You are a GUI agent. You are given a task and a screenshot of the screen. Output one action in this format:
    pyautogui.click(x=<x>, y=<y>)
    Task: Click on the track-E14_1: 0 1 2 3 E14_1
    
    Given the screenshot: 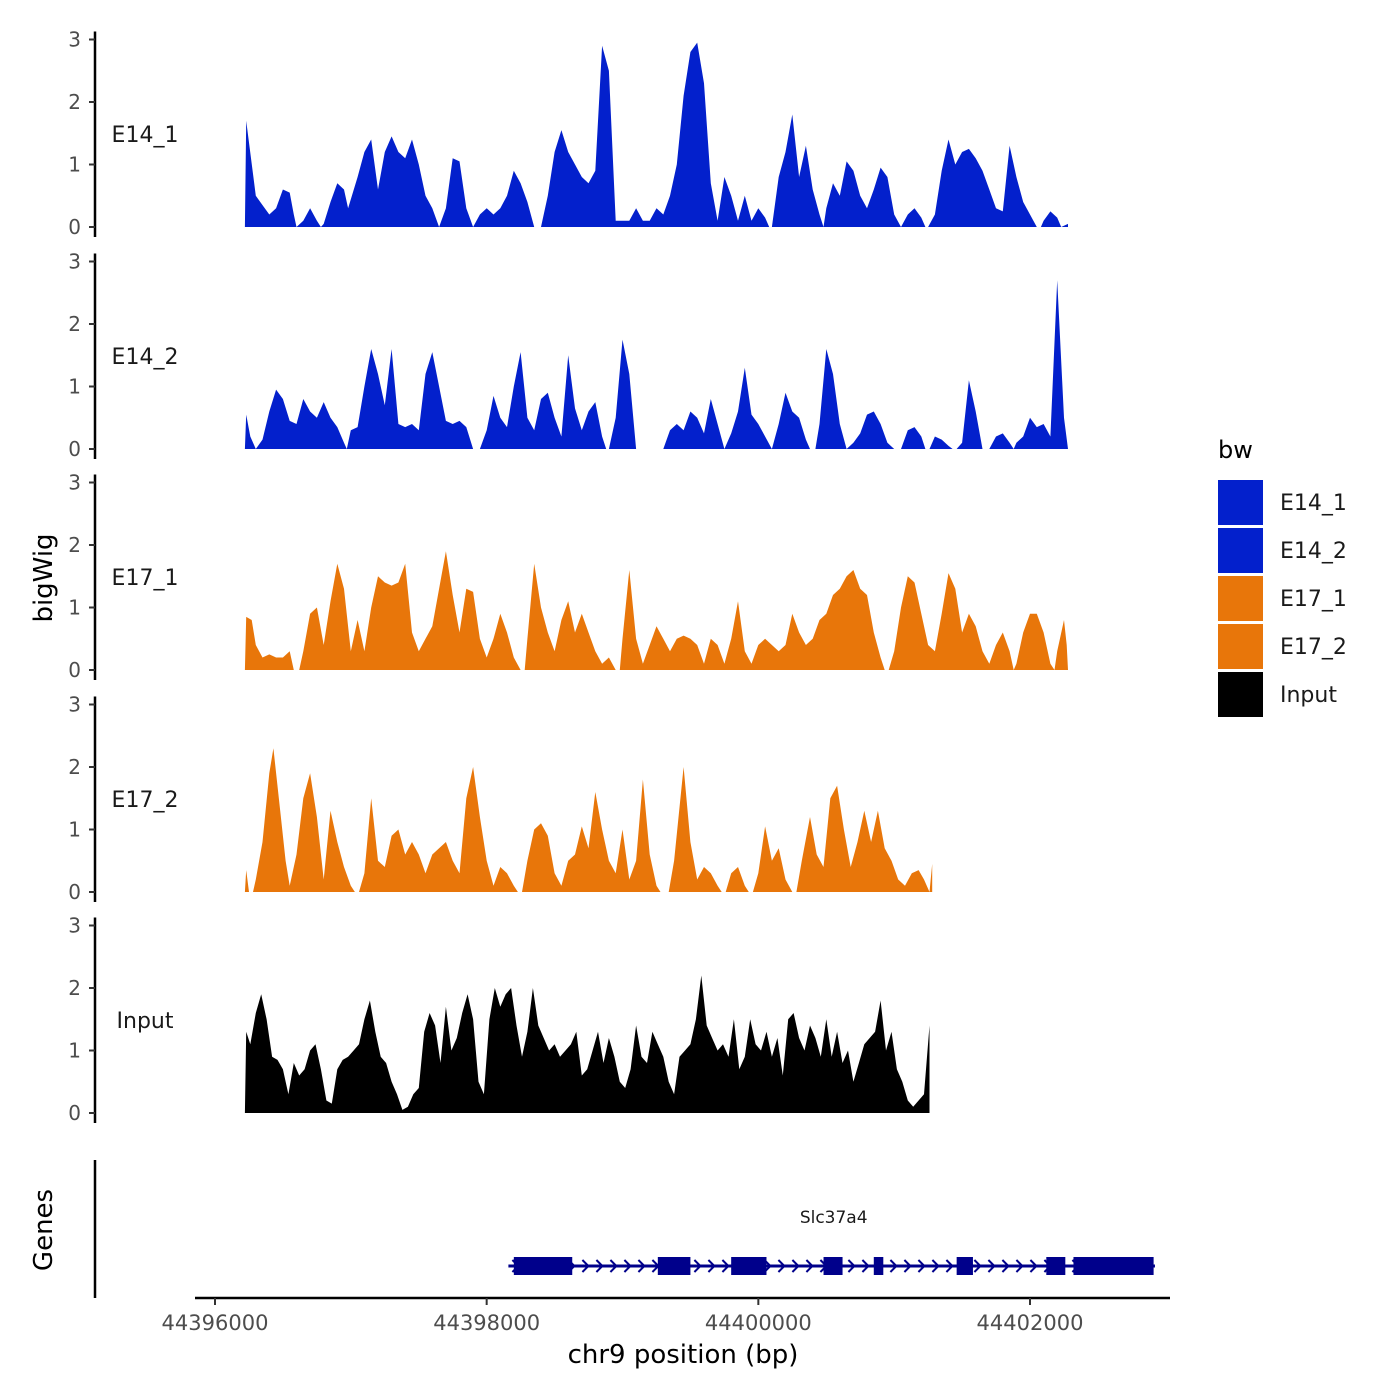 What is the action you would take?
    pyautogui.click(x=568, y=133)
    